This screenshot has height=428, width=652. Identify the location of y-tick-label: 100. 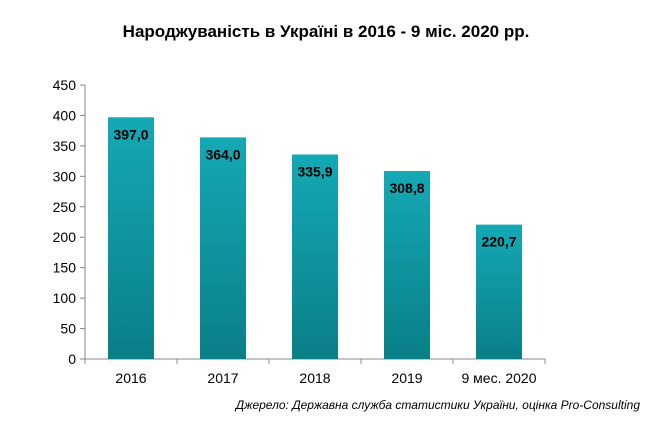
(65, 298).